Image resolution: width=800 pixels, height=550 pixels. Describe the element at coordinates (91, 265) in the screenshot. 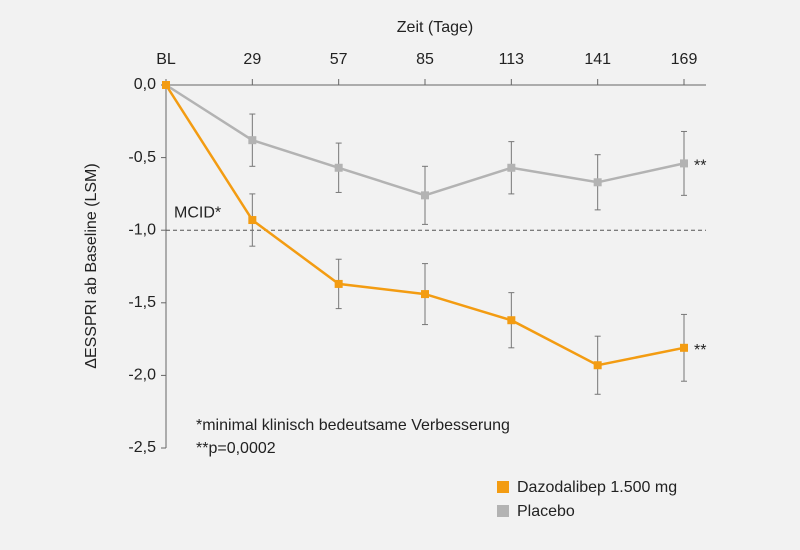

I see `y-axis-title: ΔESSPRI ab Baseline (LSM)` at that location.